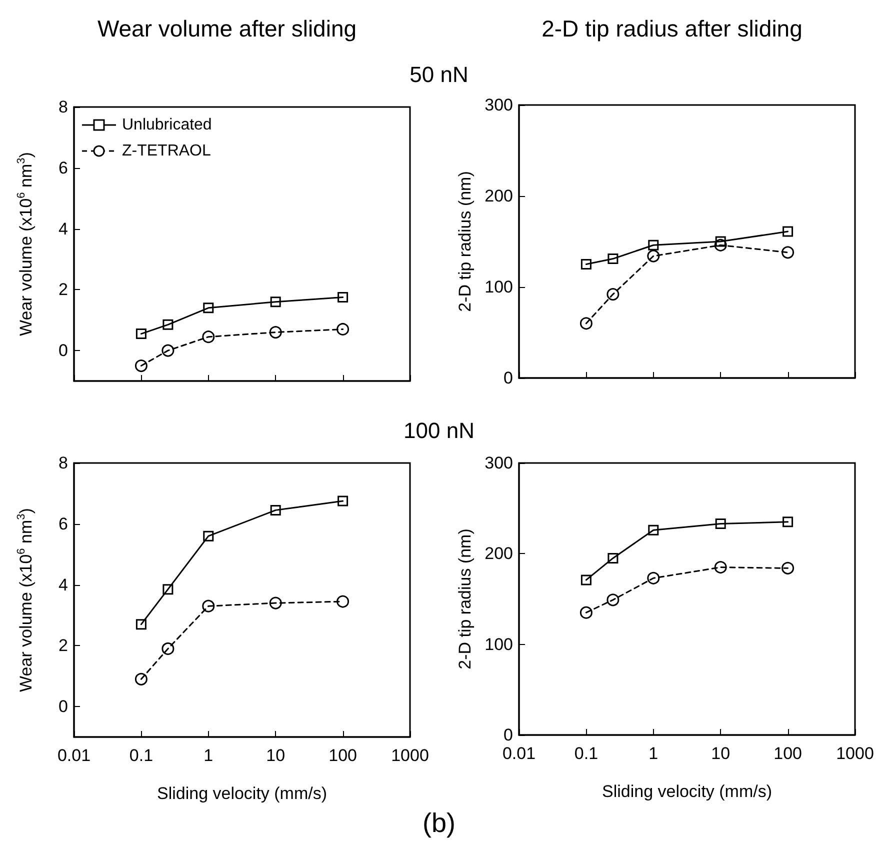 The width and height of the screenshot is (878, 854). Describe the element at coordinates (439, 823) in the screenshot. I see `text: (b)` at that location.